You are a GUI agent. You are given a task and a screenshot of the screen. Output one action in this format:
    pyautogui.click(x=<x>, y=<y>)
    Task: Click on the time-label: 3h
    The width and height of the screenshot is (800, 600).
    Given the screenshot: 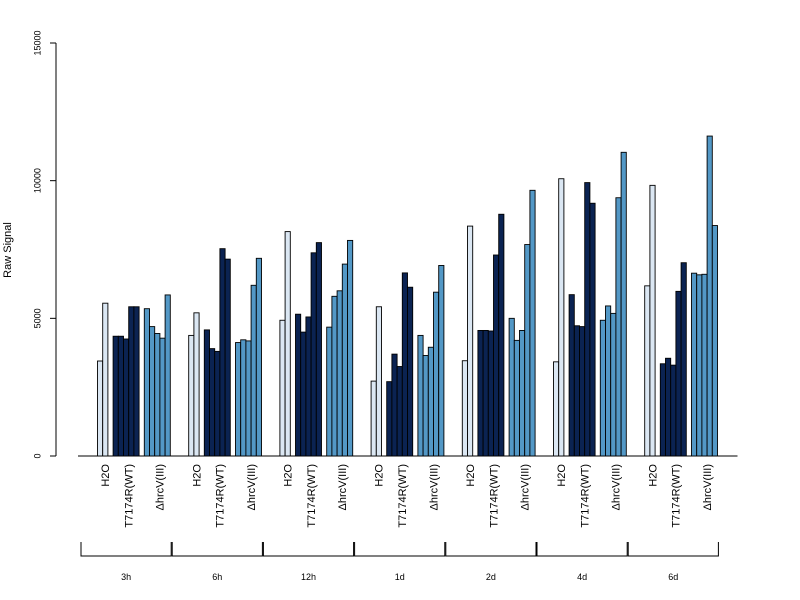 What is the action you would take?
    pyautogui.click(x=126, y=577)
    